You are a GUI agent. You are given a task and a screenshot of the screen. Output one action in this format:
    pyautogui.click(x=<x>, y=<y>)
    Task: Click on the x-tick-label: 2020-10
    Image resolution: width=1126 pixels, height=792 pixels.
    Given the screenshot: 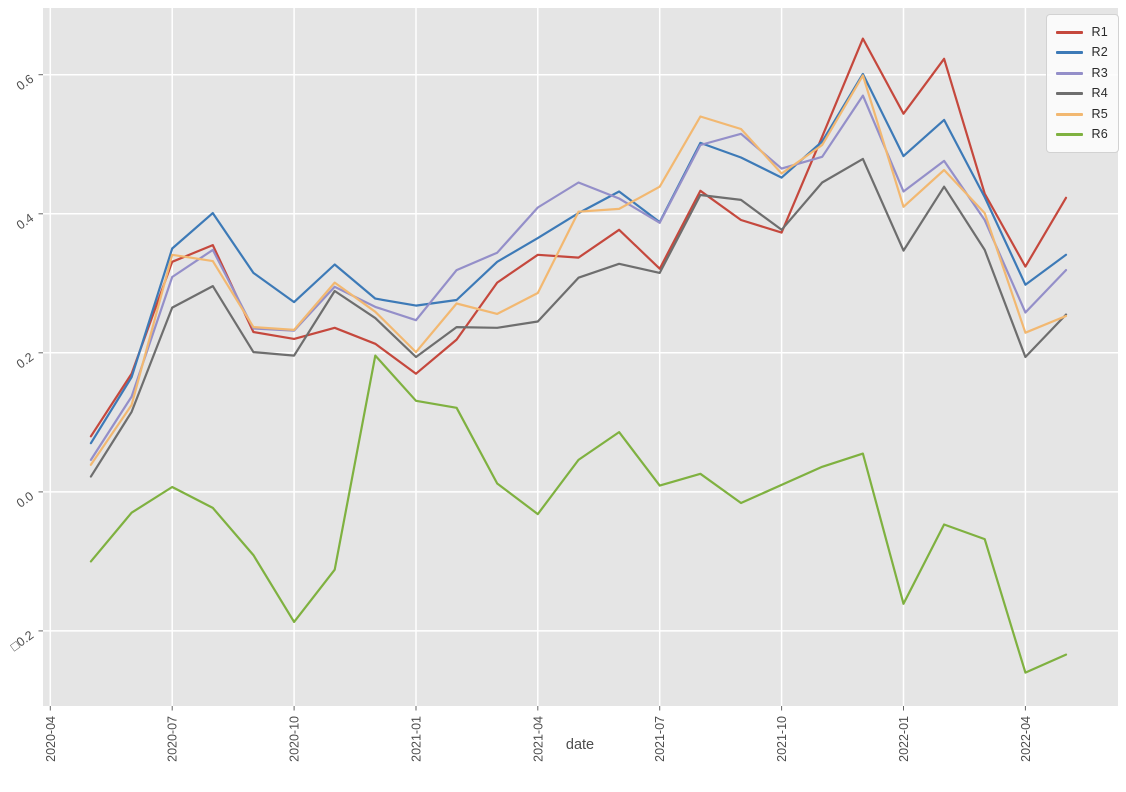 What is the action you would take?
    pyautogui.click(x=295, y=739)
    